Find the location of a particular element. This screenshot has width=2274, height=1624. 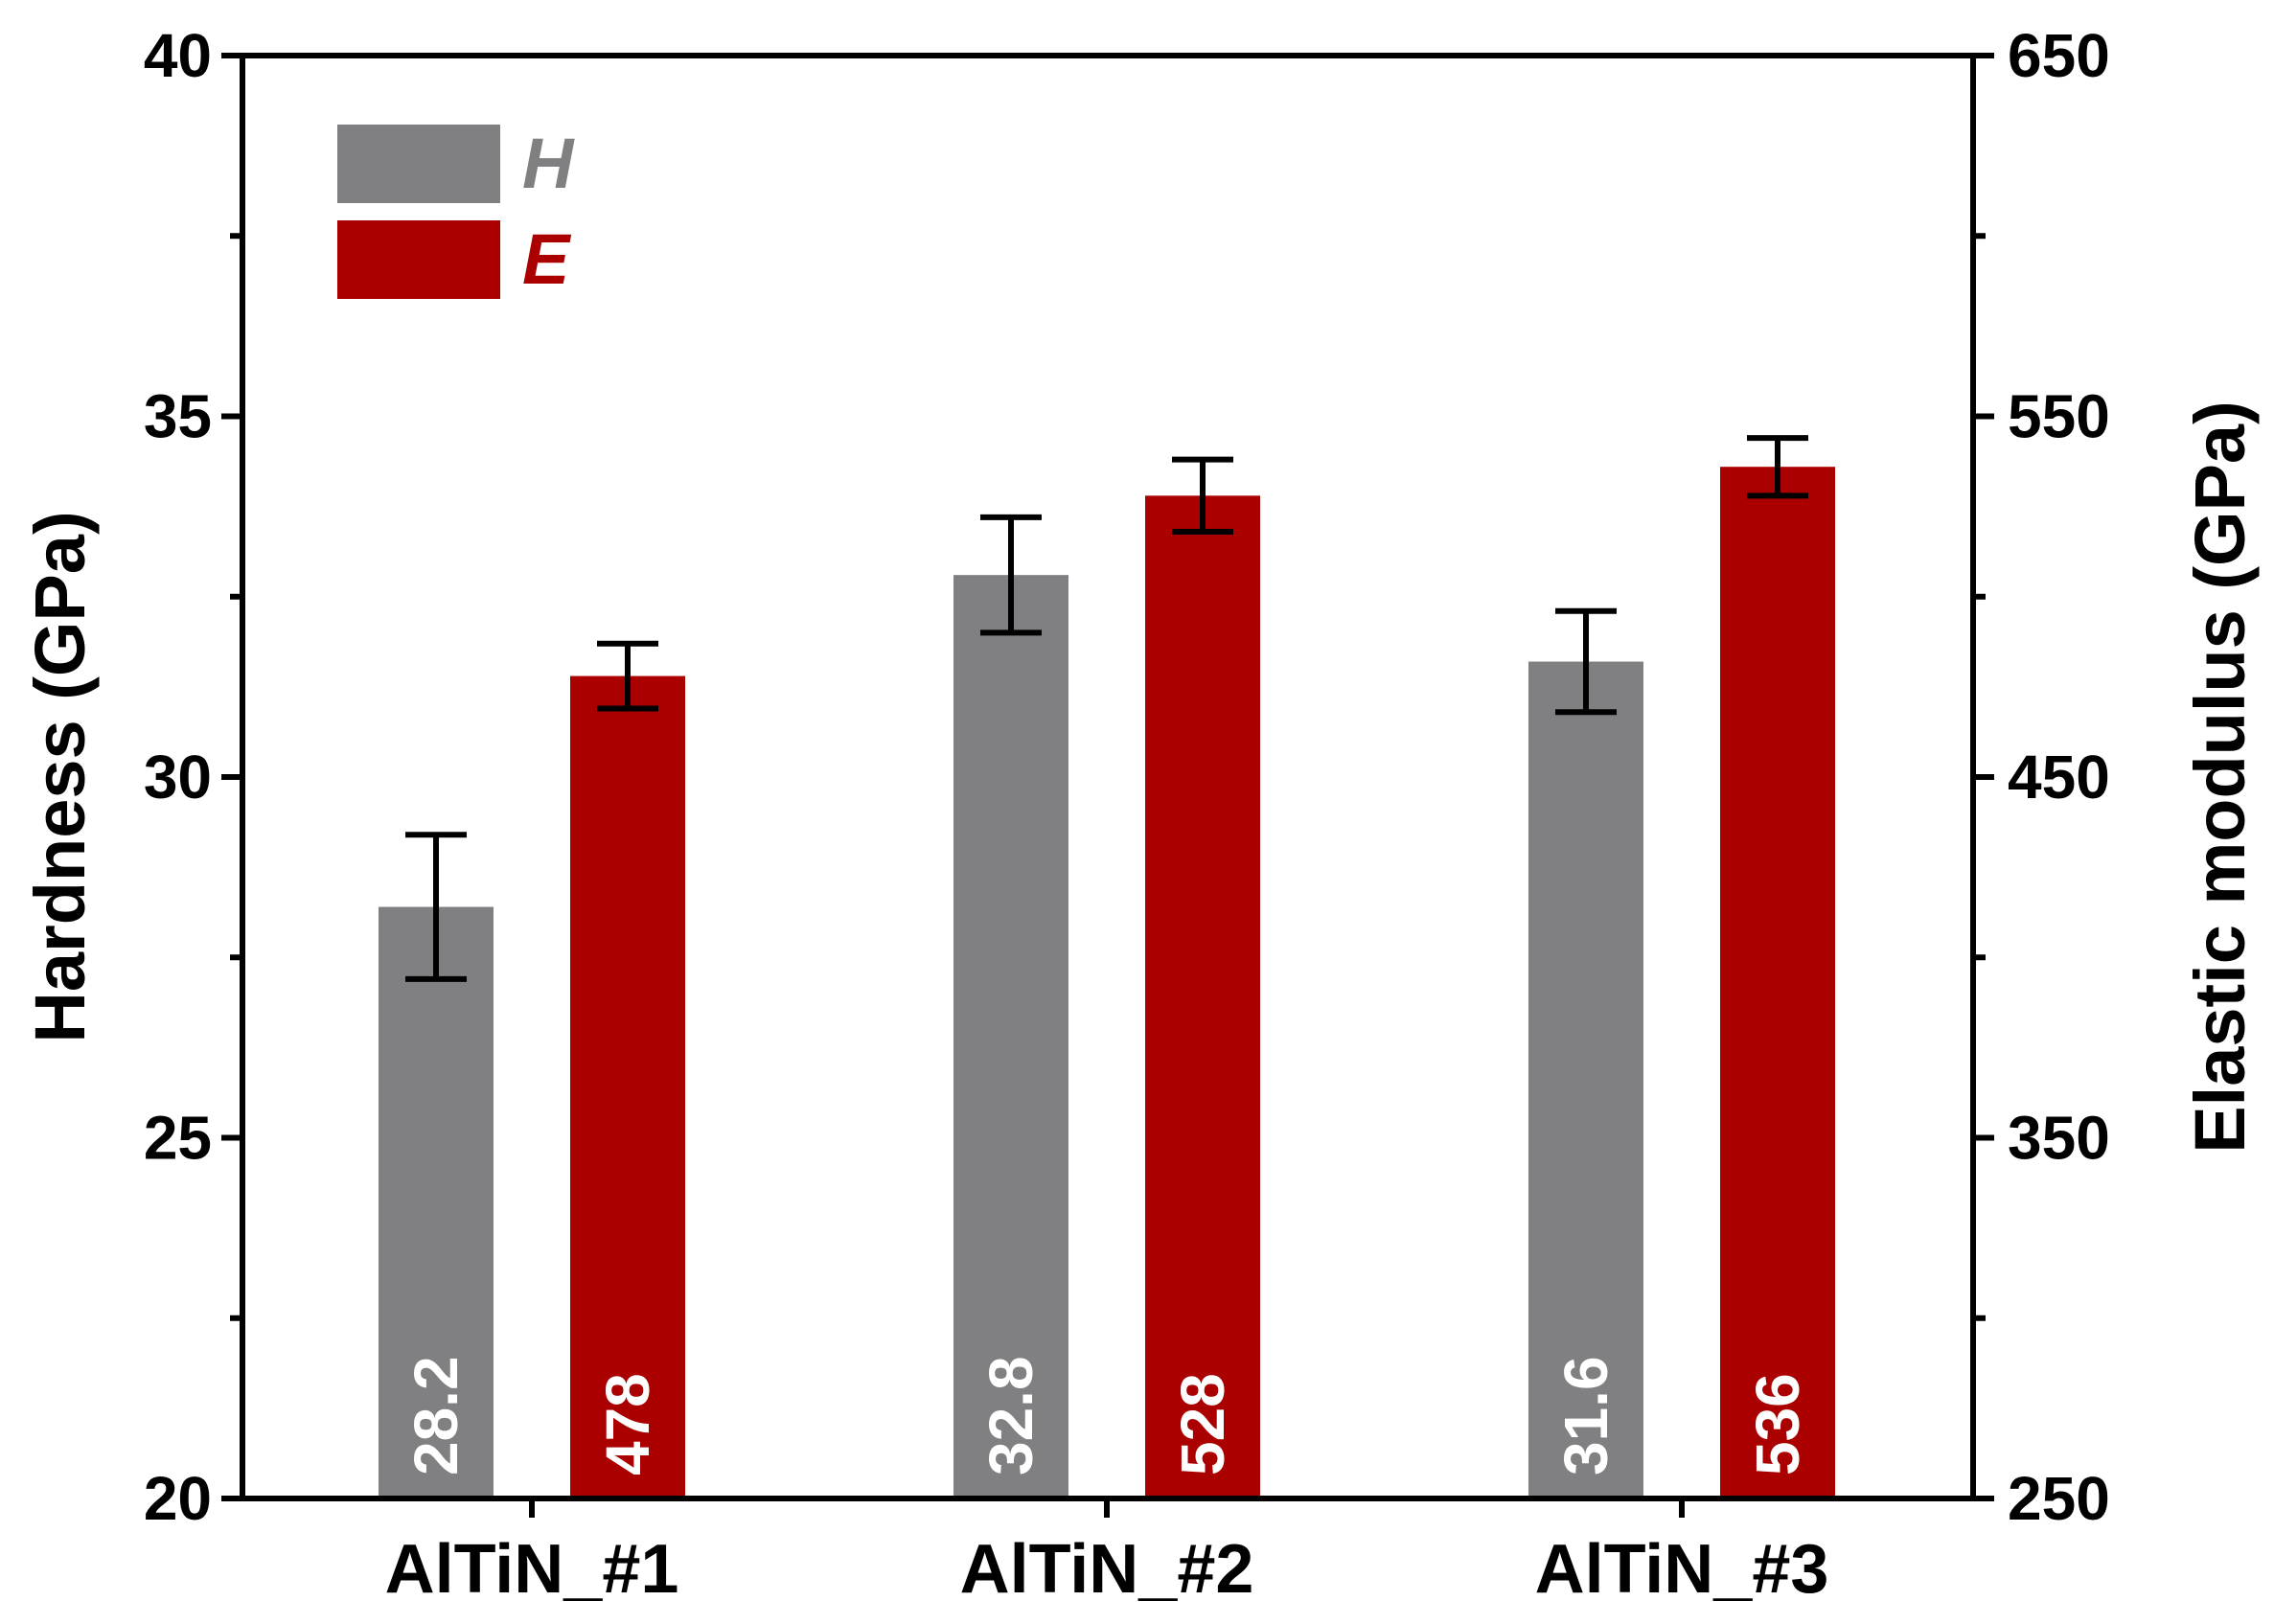

bar-value-label: 31.6 is located at coordinates (1585, 1416).